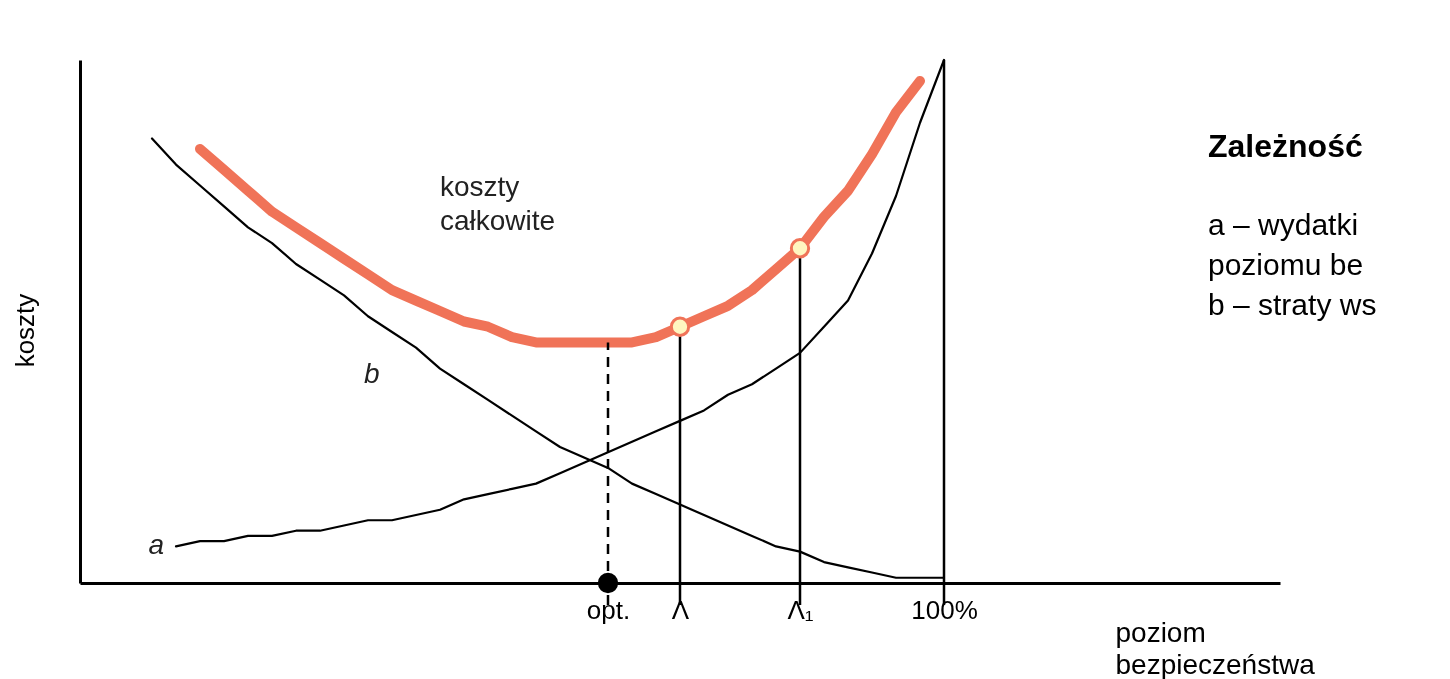  I want to click on annotation: b – straty ws, so click(1292, 305).